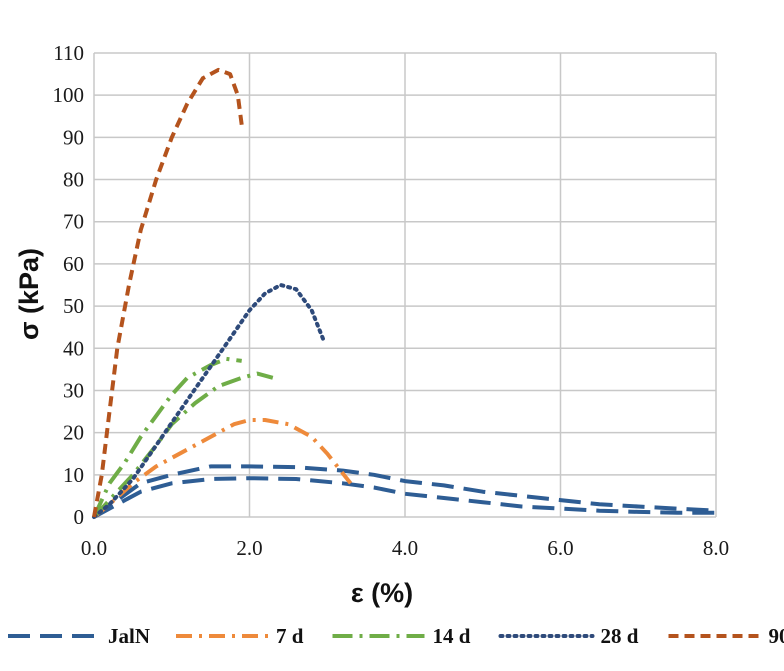 This screenshot has width=784, height=671. Describe the element at coordinates (73, 180) in the screenshot. I see `y-tick-label: 80` at that location.